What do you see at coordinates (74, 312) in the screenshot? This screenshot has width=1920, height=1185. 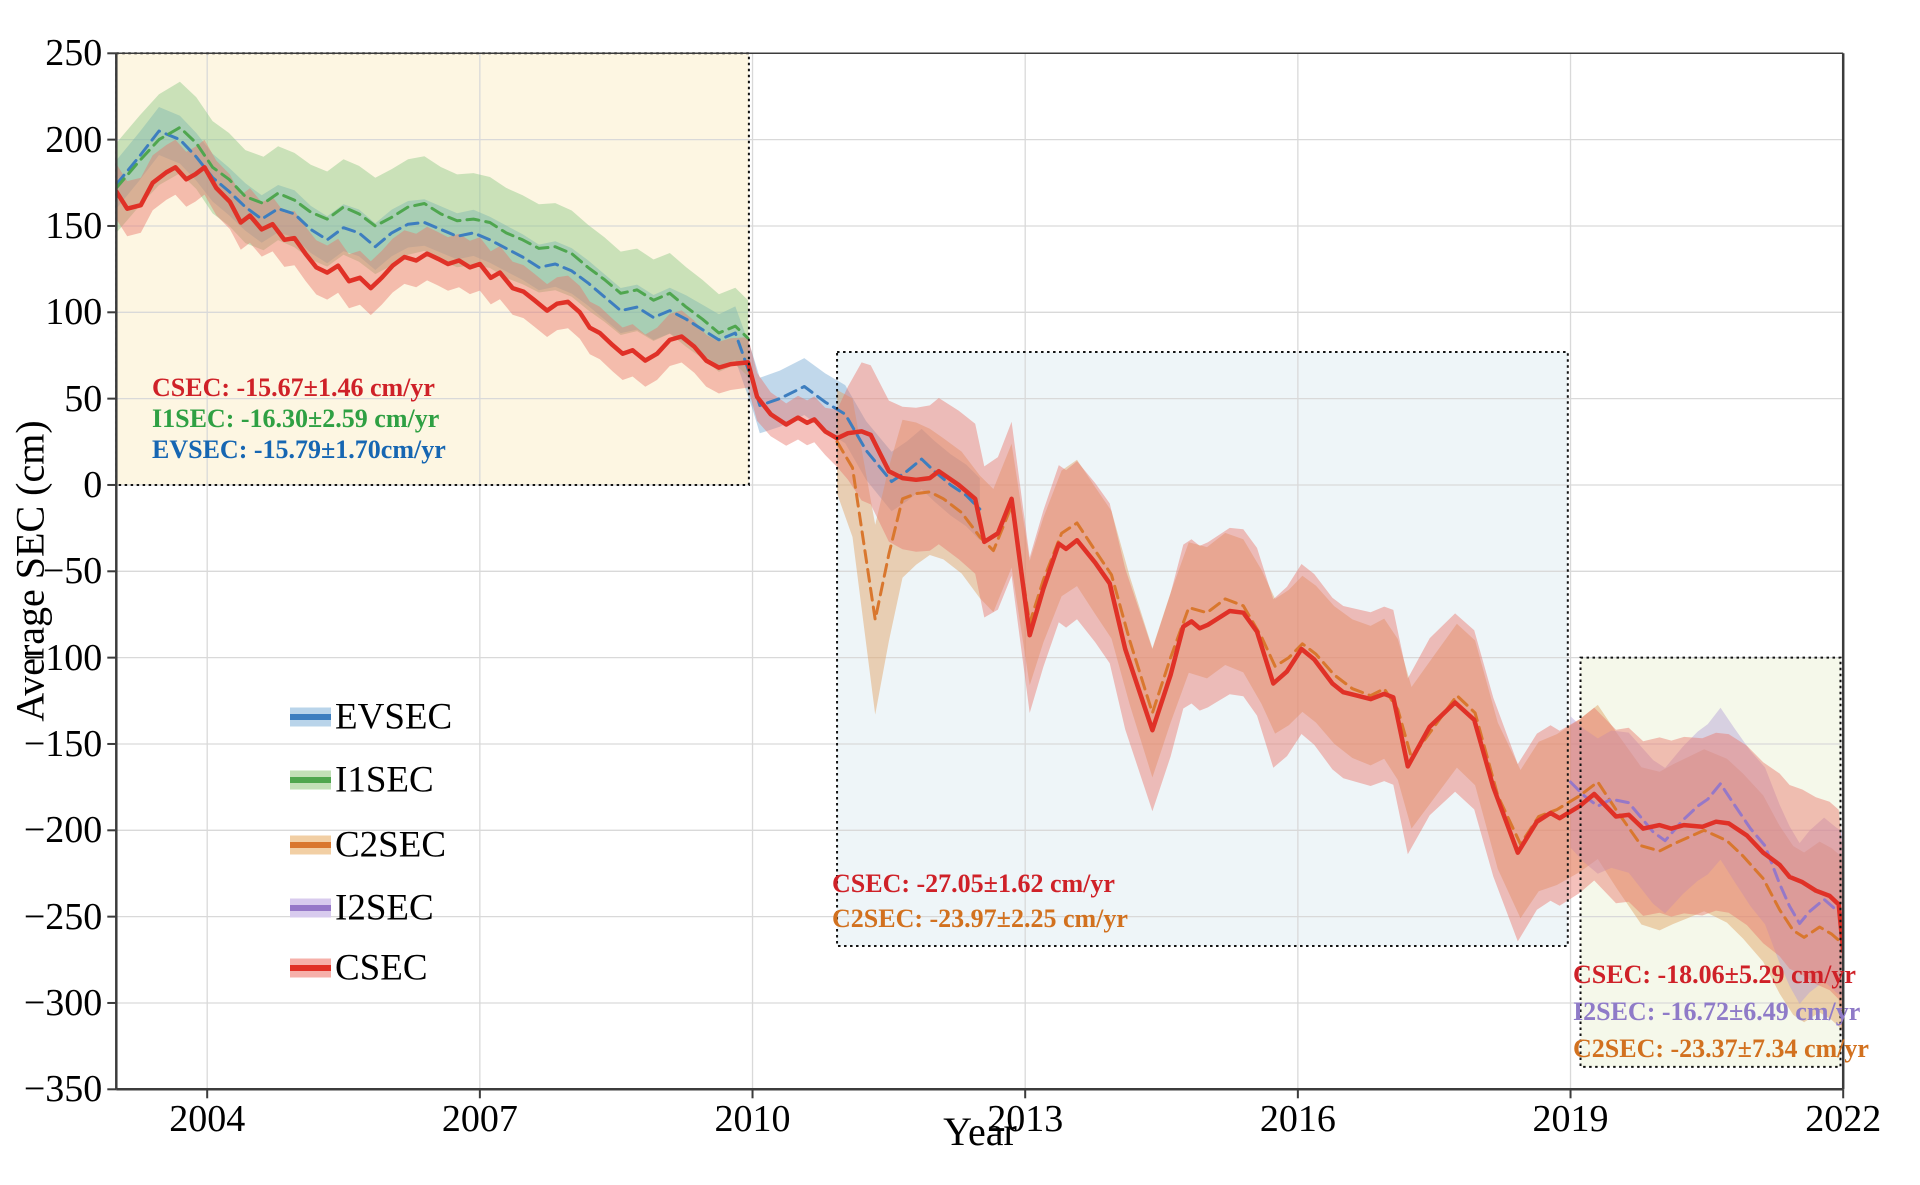 I see `y-tick: 100` at bounding box center [74, 312].